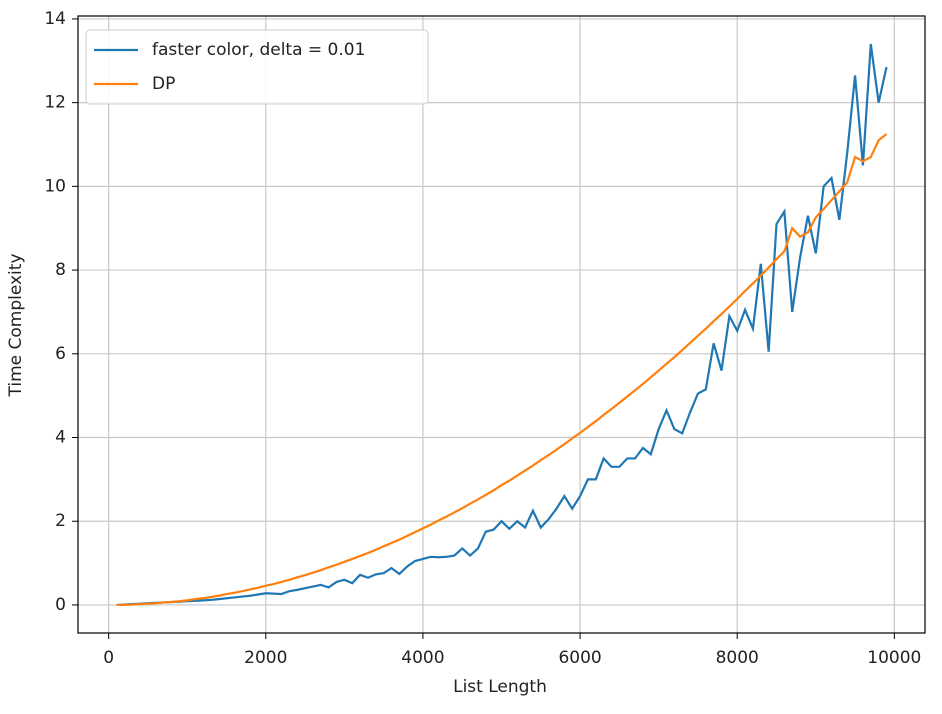 This screenshot has width=942, height=714. I want to click on legend-label: faster color, delta = 0.01, so click(258, 50).